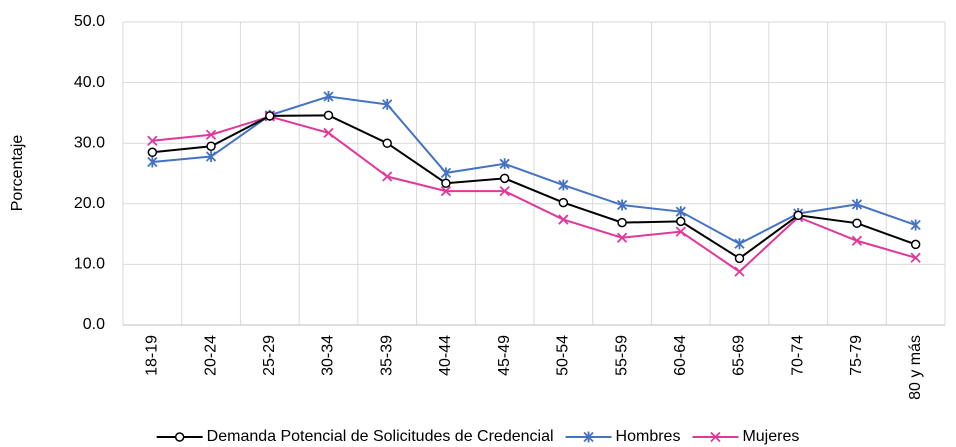 The image size is (956, 447). I want to click on x-tick-label: 75-79, so click(856, 355).